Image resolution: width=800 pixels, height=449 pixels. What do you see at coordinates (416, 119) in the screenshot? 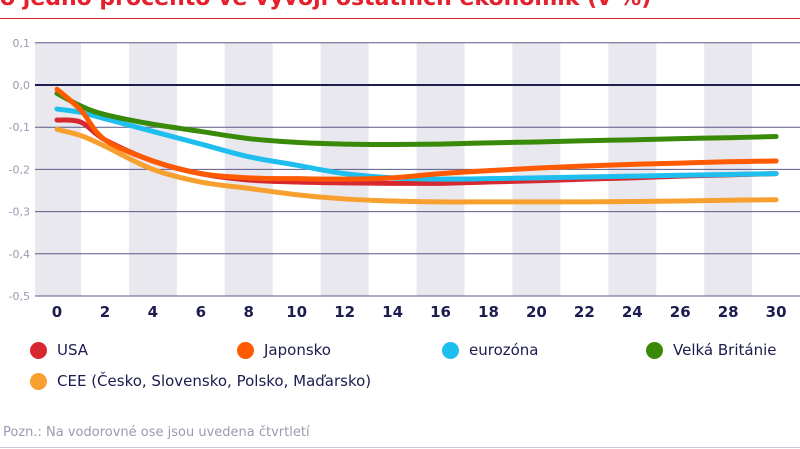
I see `series-line-velká` at bounding box center [416, 119].